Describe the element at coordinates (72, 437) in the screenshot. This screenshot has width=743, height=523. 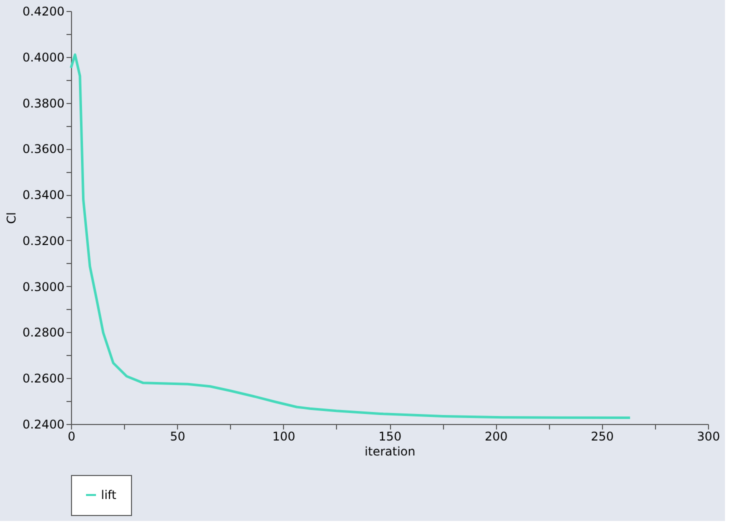
I see `x-tick-label: 0` at that location.